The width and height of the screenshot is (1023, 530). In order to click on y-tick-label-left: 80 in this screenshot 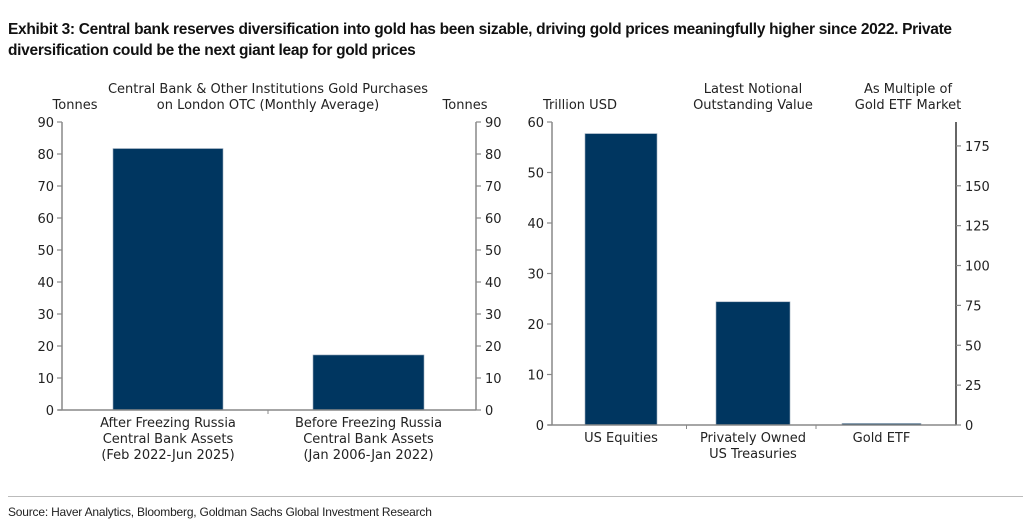, I will do `click(45, 155)`.